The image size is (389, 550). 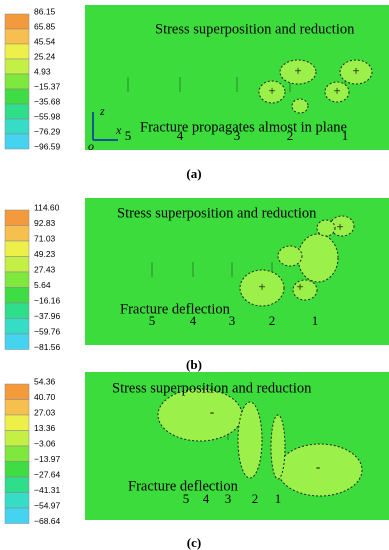 What do you see at coordinates (47, 347) in the screenshot?
I see `colorbar-label: −81.56` at bounding box center [47, 347].